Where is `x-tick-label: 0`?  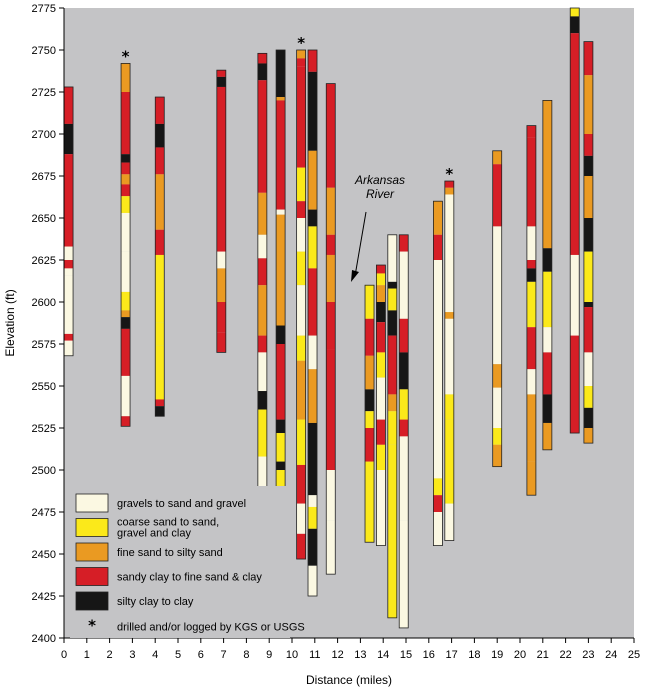
x-tick-label: 0 is located at coordinates (64, 655).